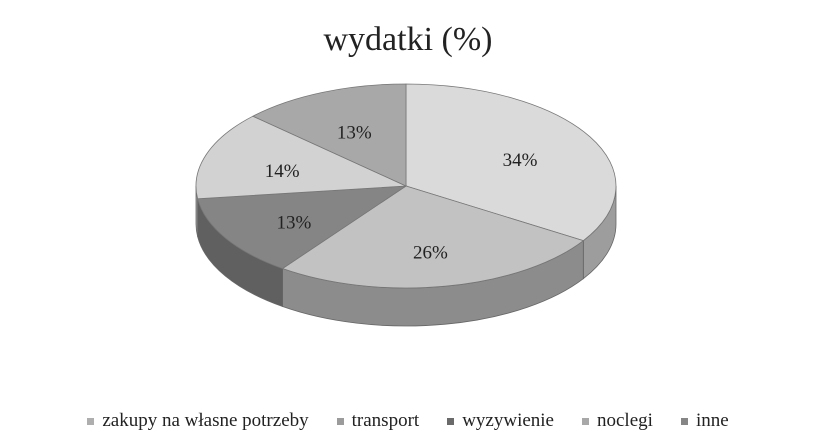  What do you see at coordinates (282, 171) in the screenshot?
I see `data-label: 14%` at bounding box center [282, 171].